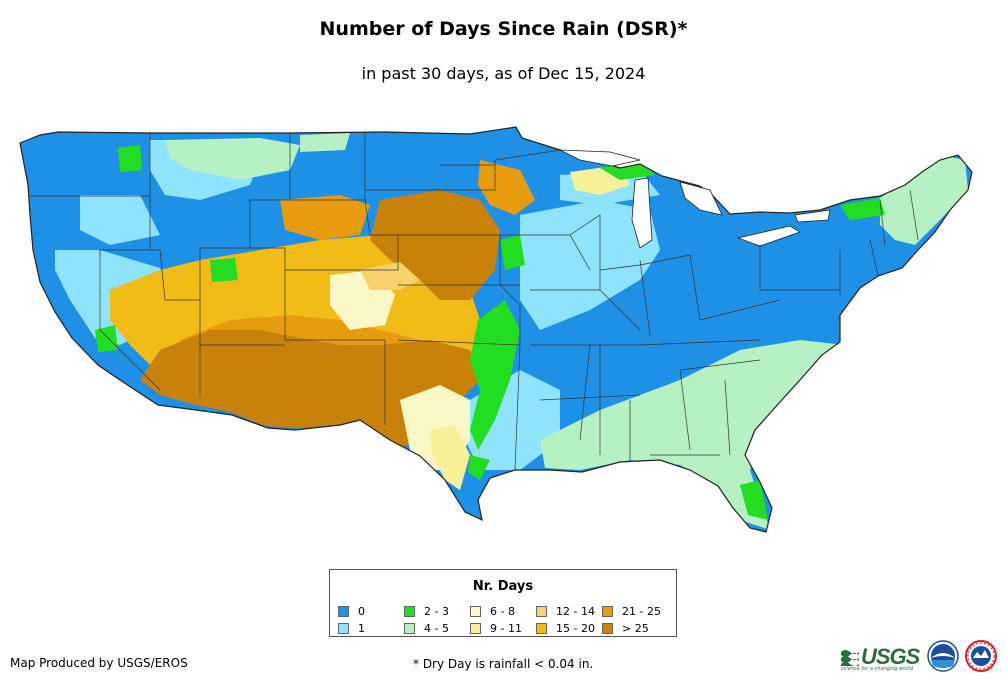 The height and width of the screenshot is (691, 1007). What do you see at coordinates (371, 628) in the screenshot?
I see `legend-item: 1` at bounding box center [371, 628].